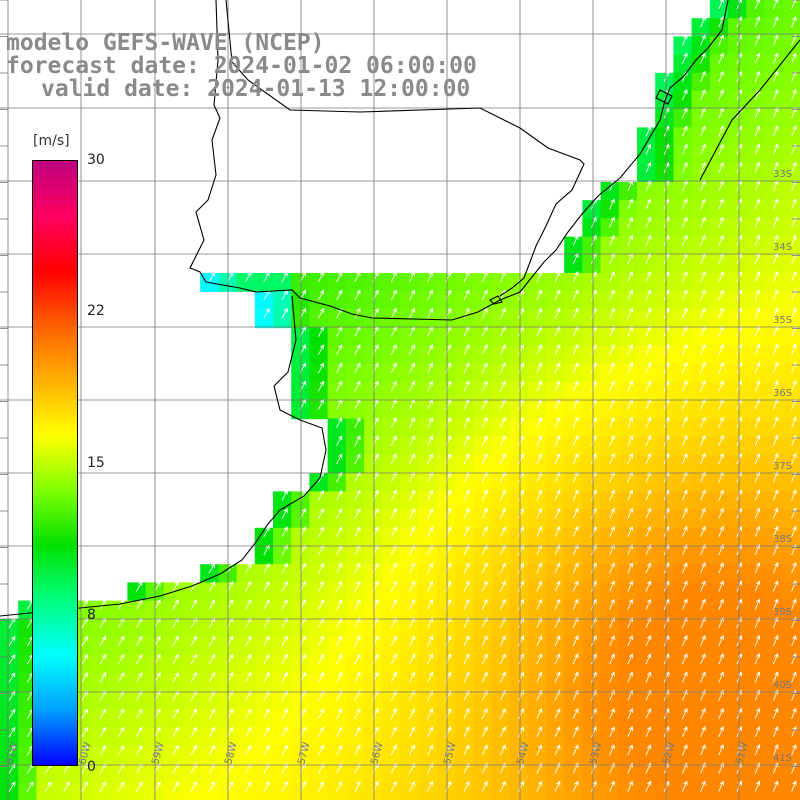  What do you see at coordinates (96, 463) in the screenshot?
I see `colorbar-tick-15: 15` at bounding box center [96, 463].